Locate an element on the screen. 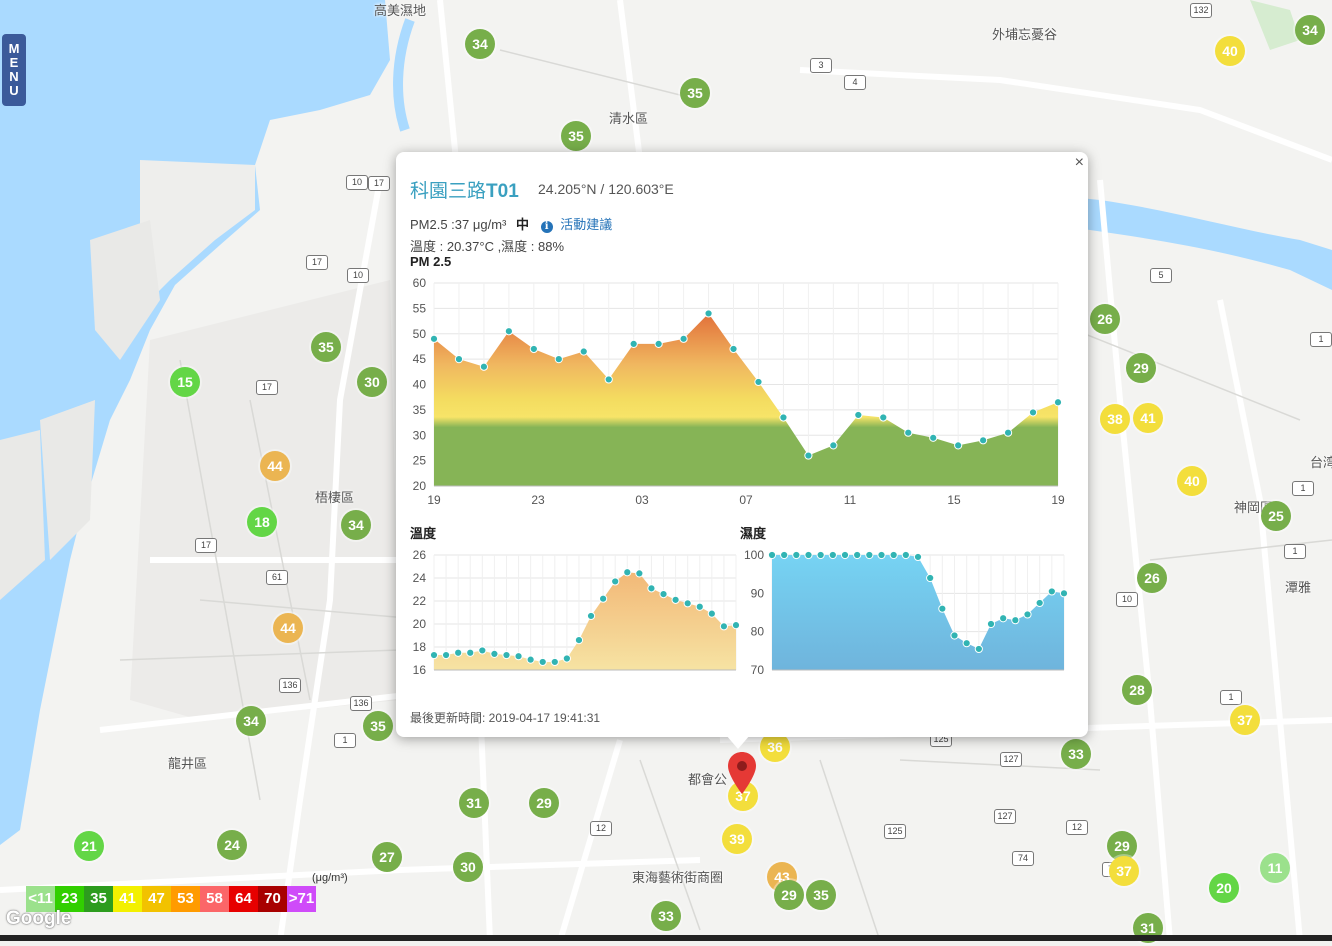 The width and height of the screenshot is (1332, 946). road-shield: 17 is located at coordinates (317, 262).